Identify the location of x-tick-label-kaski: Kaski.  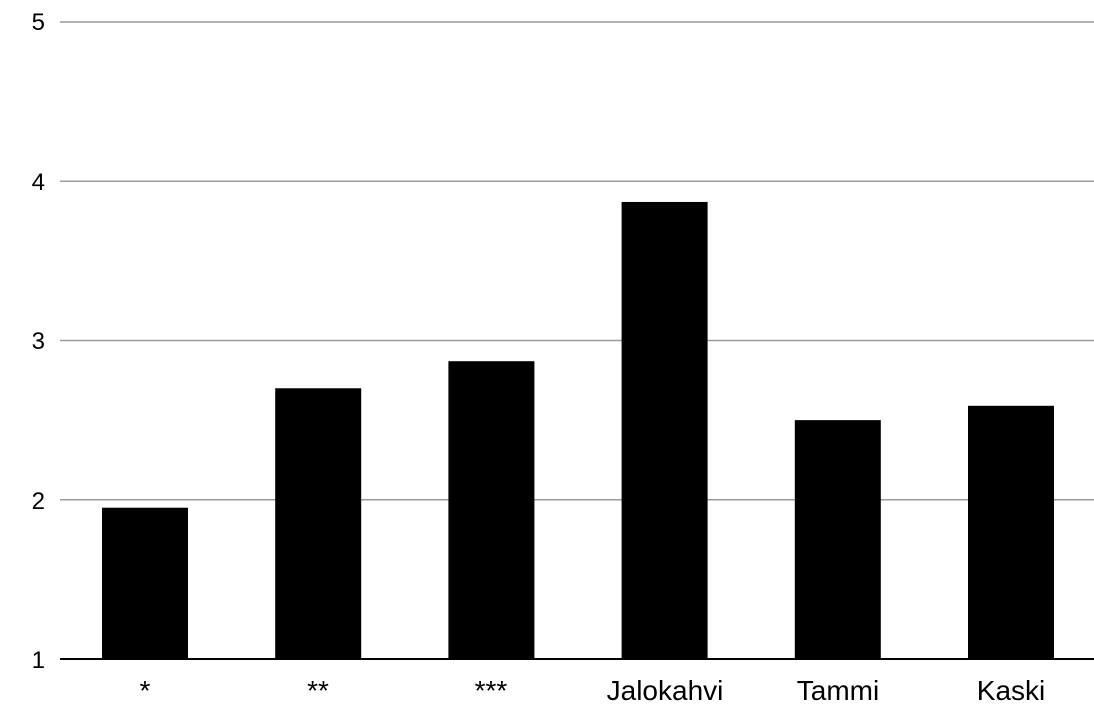
(1011, 690).